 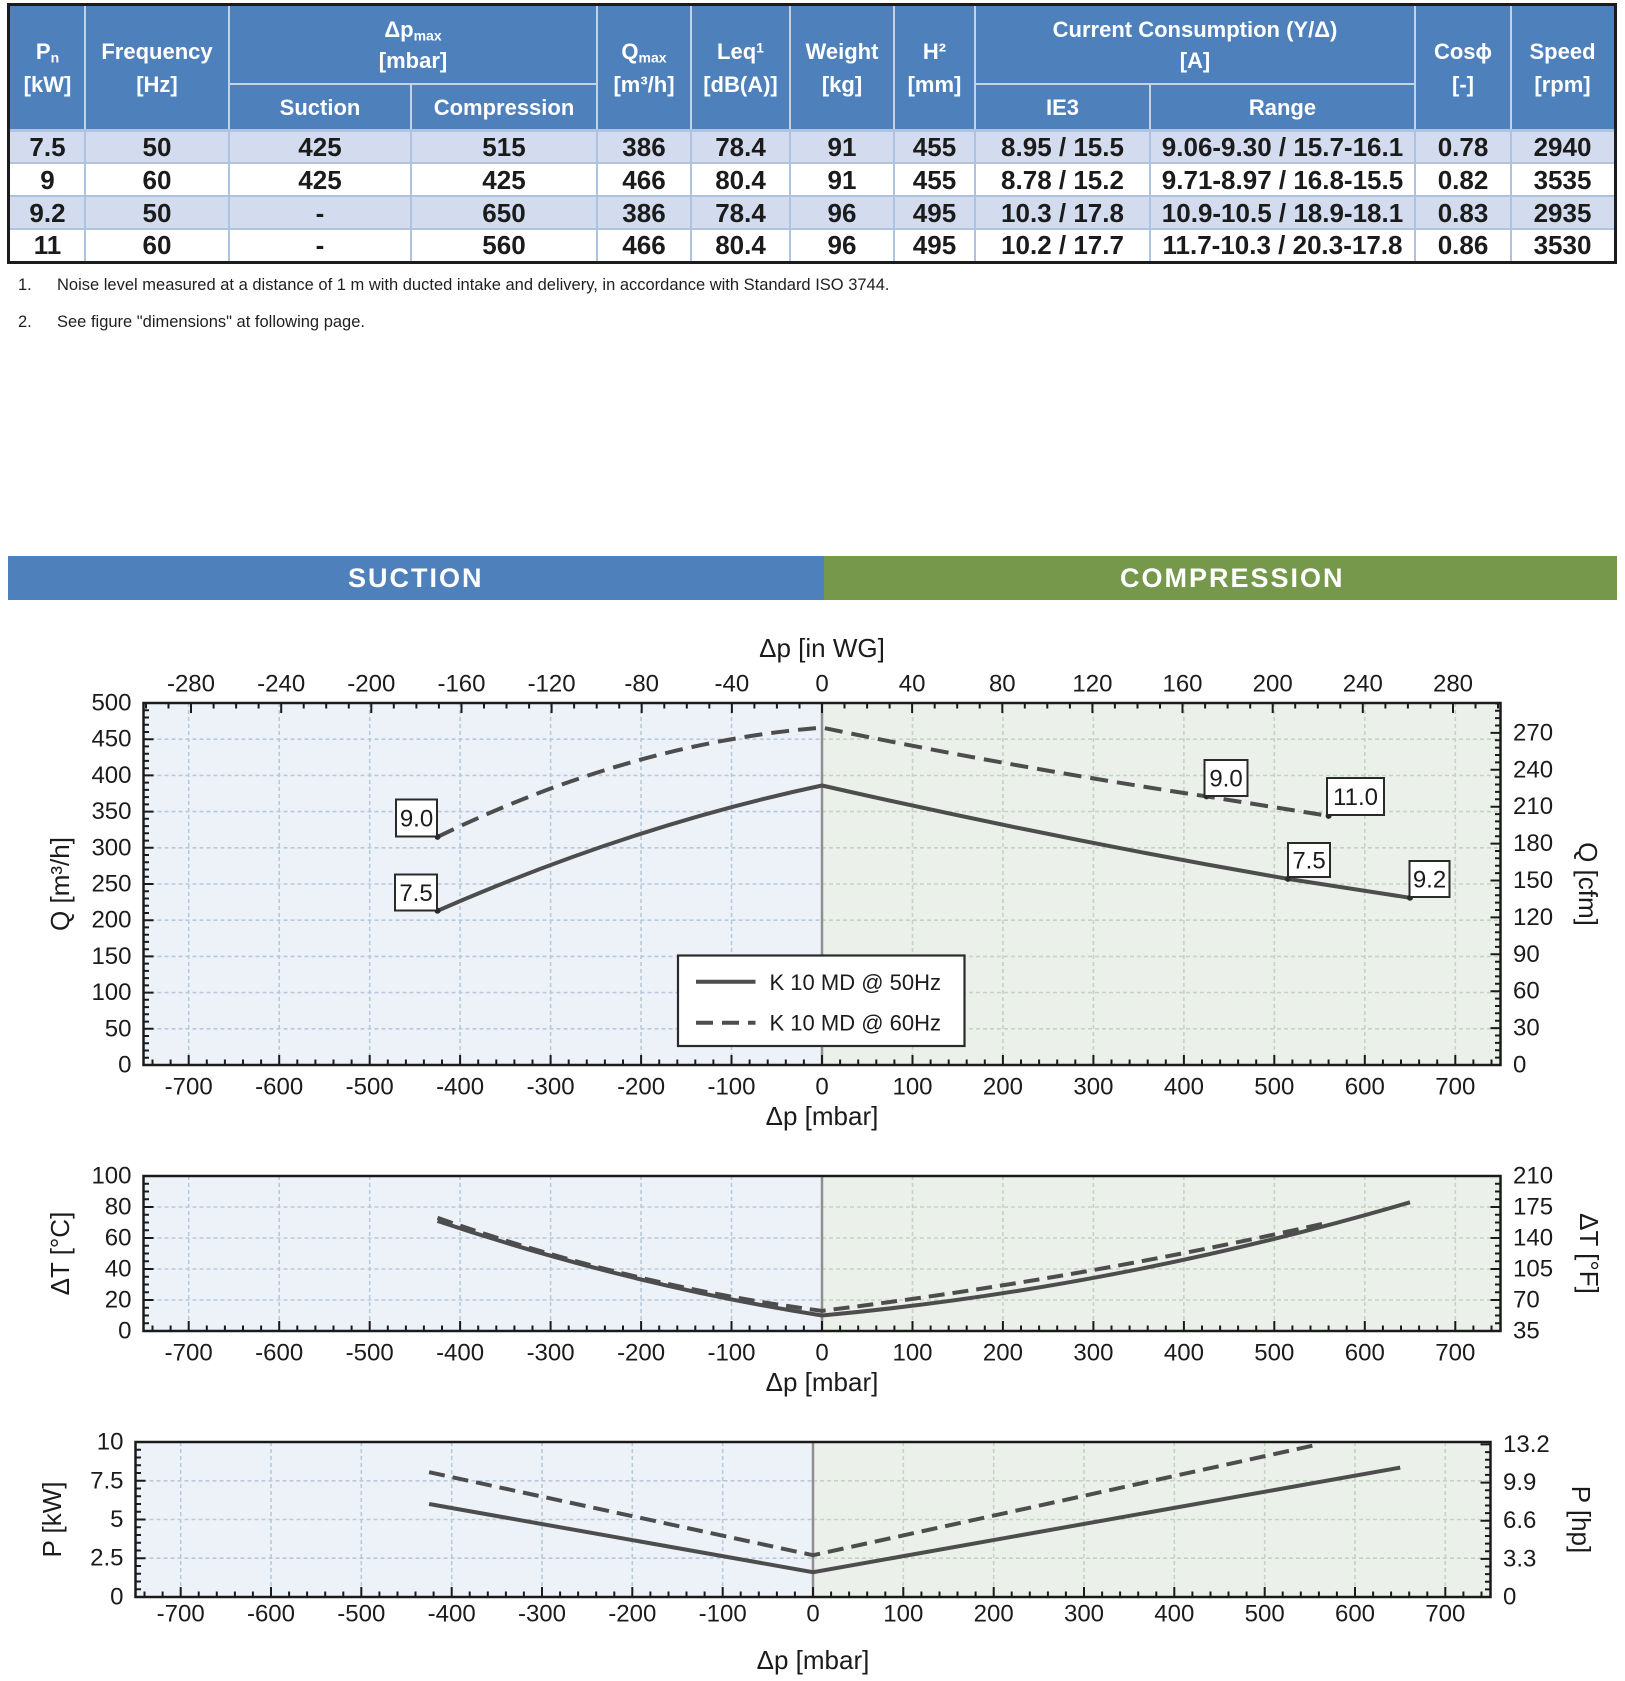 What do you see at coordinates (1533, 1207) in the screenshot?
I see `svg-text: 175` at bounding box center [1533, 1207].